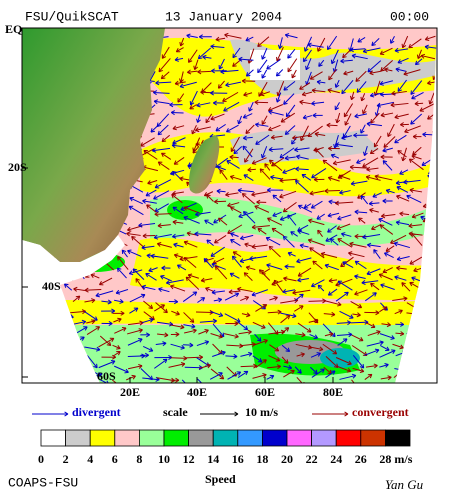 This screenshot has height=500, width=450. I want to click on lon-label: 20E, so click(130, 392).